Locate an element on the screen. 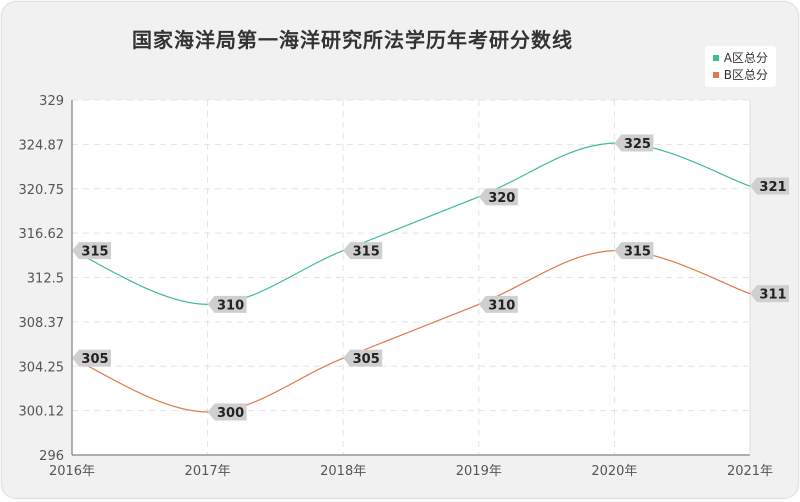  y-tick-label: 316.62 is located at coordinates (42, 234).